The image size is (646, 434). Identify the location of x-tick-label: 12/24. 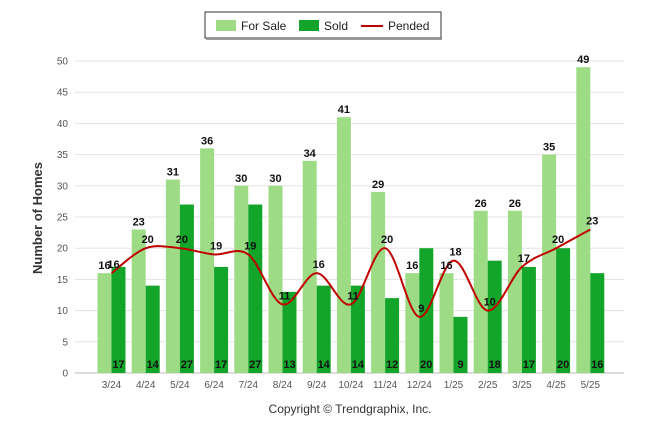
(419, 385).